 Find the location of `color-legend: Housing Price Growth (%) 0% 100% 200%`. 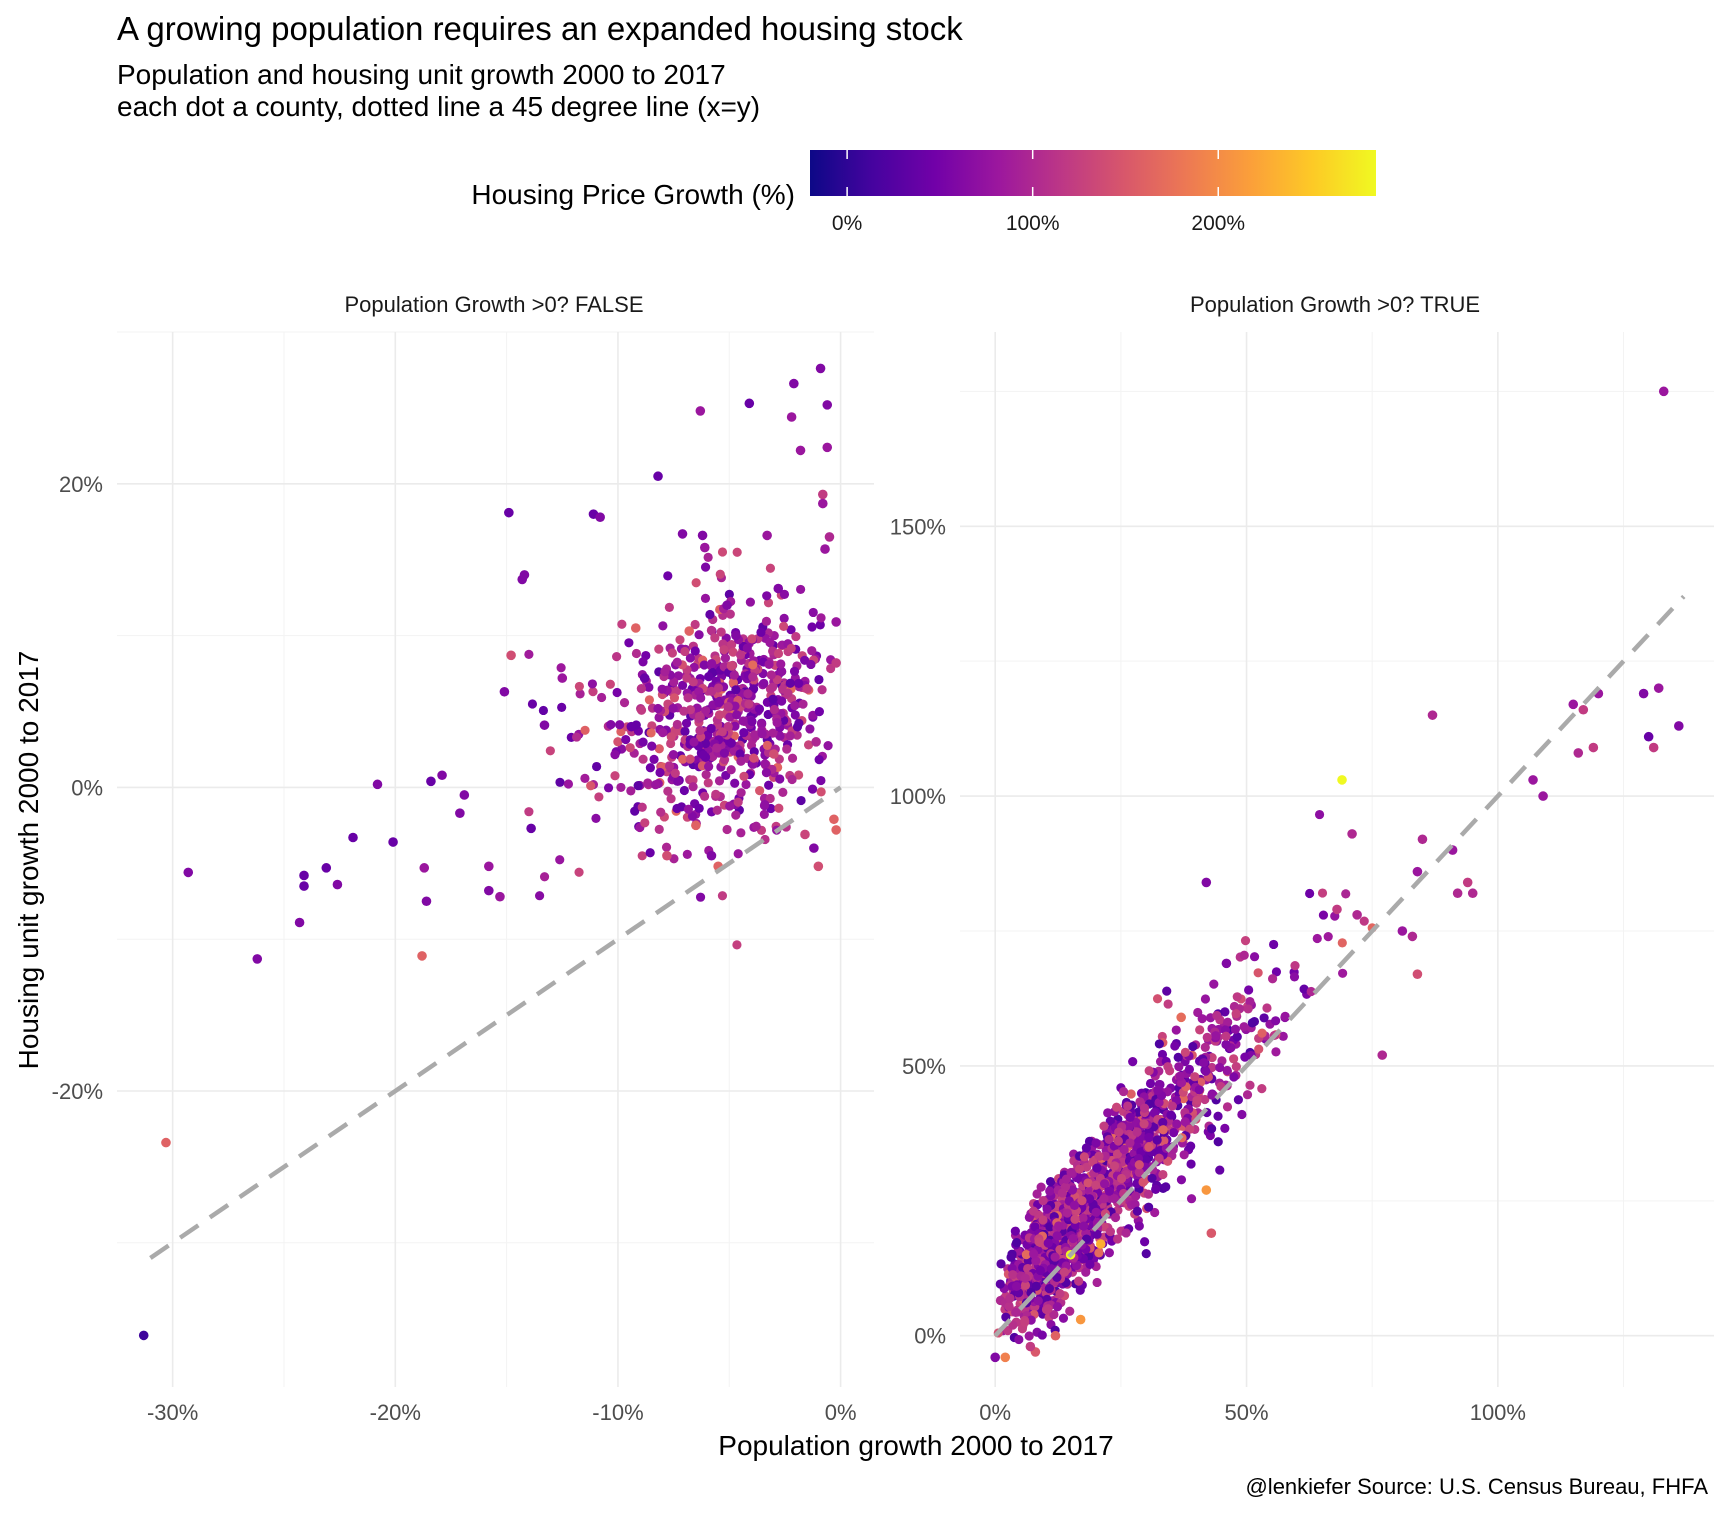

color-legend: Housing Price Growth (%) 0% 100% 200% is located at coordinates (923, 192).